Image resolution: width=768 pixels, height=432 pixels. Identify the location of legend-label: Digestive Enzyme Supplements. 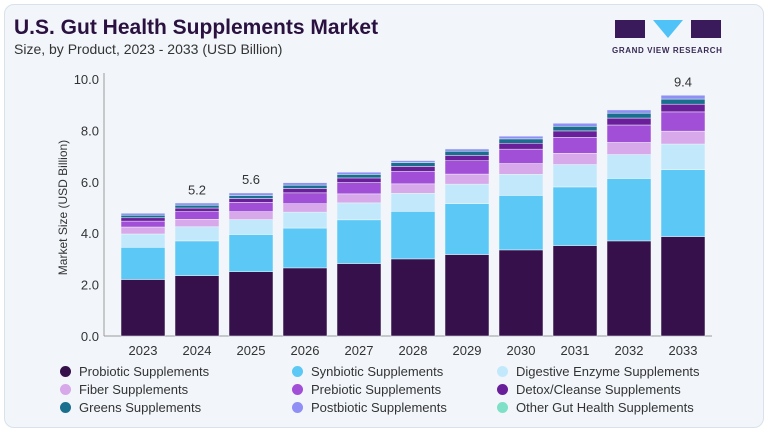
(608, 371).